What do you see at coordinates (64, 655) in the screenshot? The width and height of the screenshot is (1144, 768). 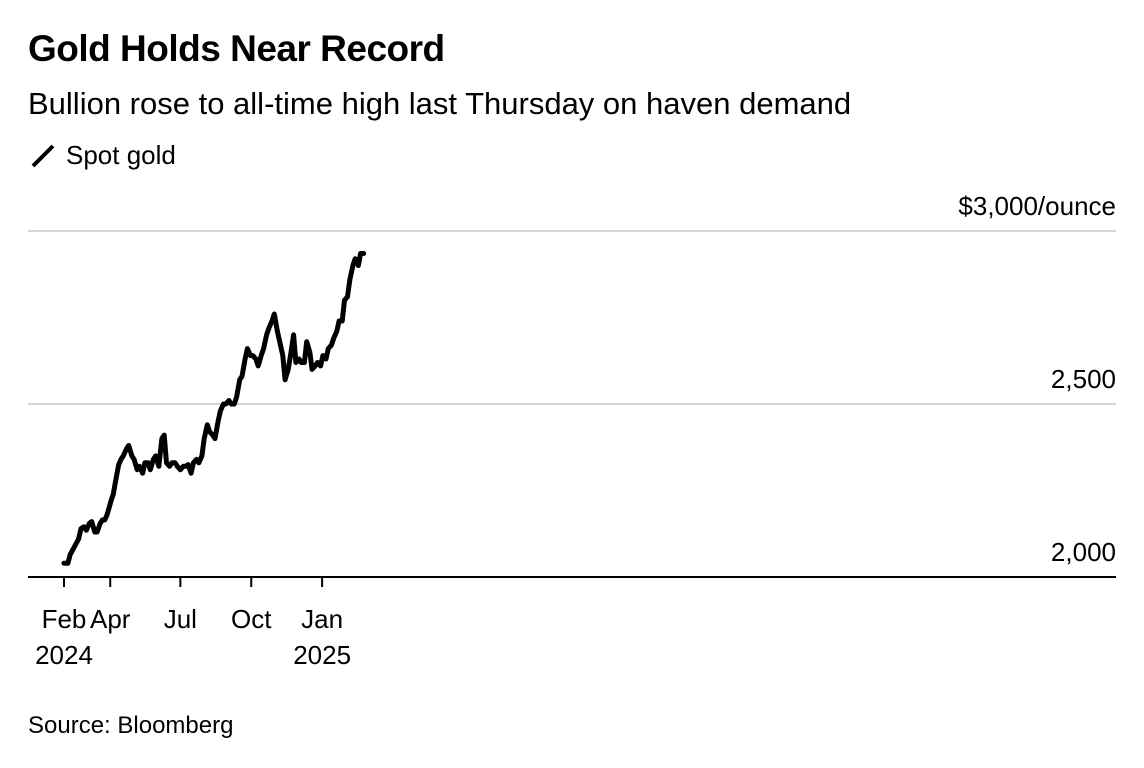 I see `x-tick-year-label: 2024` at bounding box center [64, 655].